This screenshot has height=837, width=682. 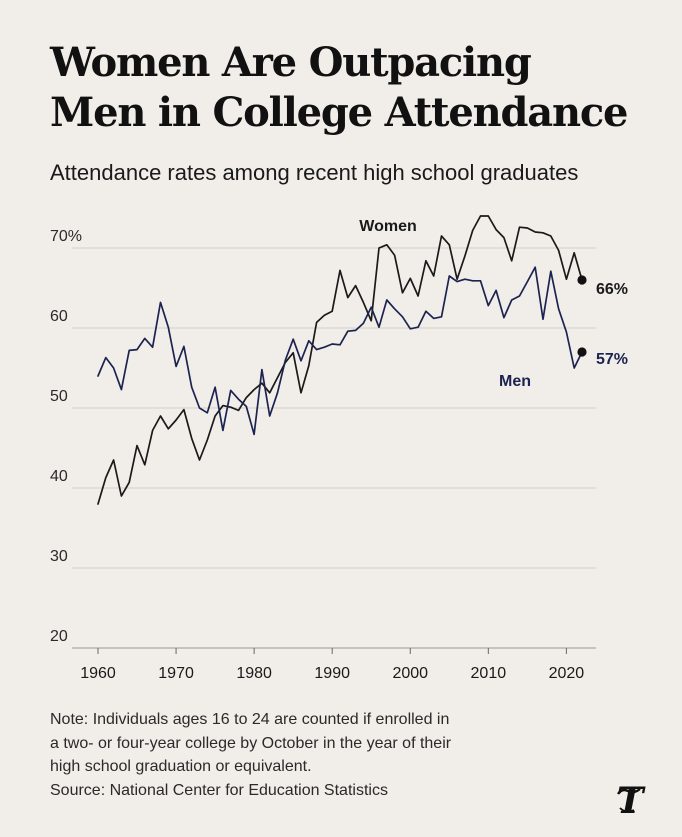 I want to click on x-axis-ticks: 1960 1970 1980 1990 2000 2010 2020, so click(x=332, y=665).